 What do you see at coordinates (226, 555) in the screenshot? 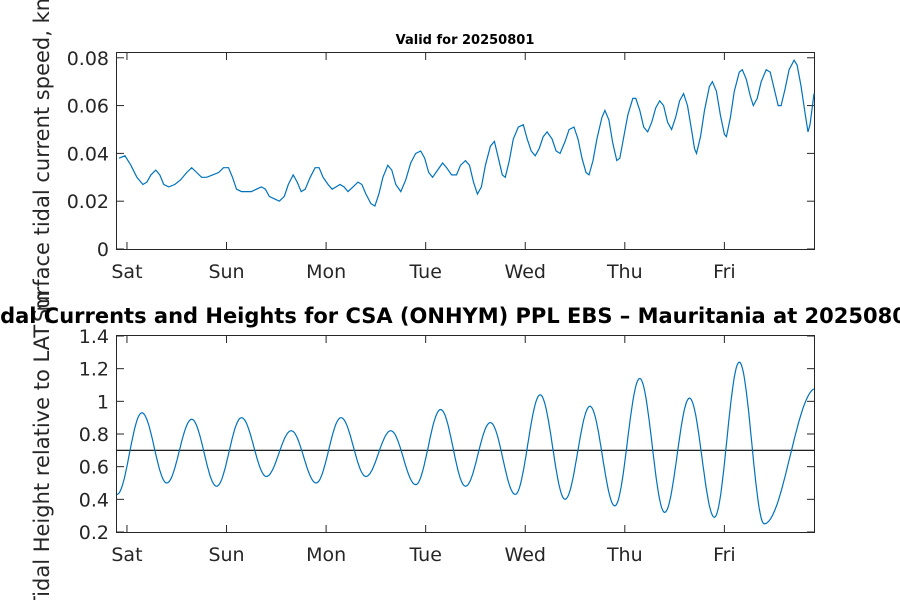
I see `tidal-height-x-tick-label: Sun` at bounding box center [226, 555].